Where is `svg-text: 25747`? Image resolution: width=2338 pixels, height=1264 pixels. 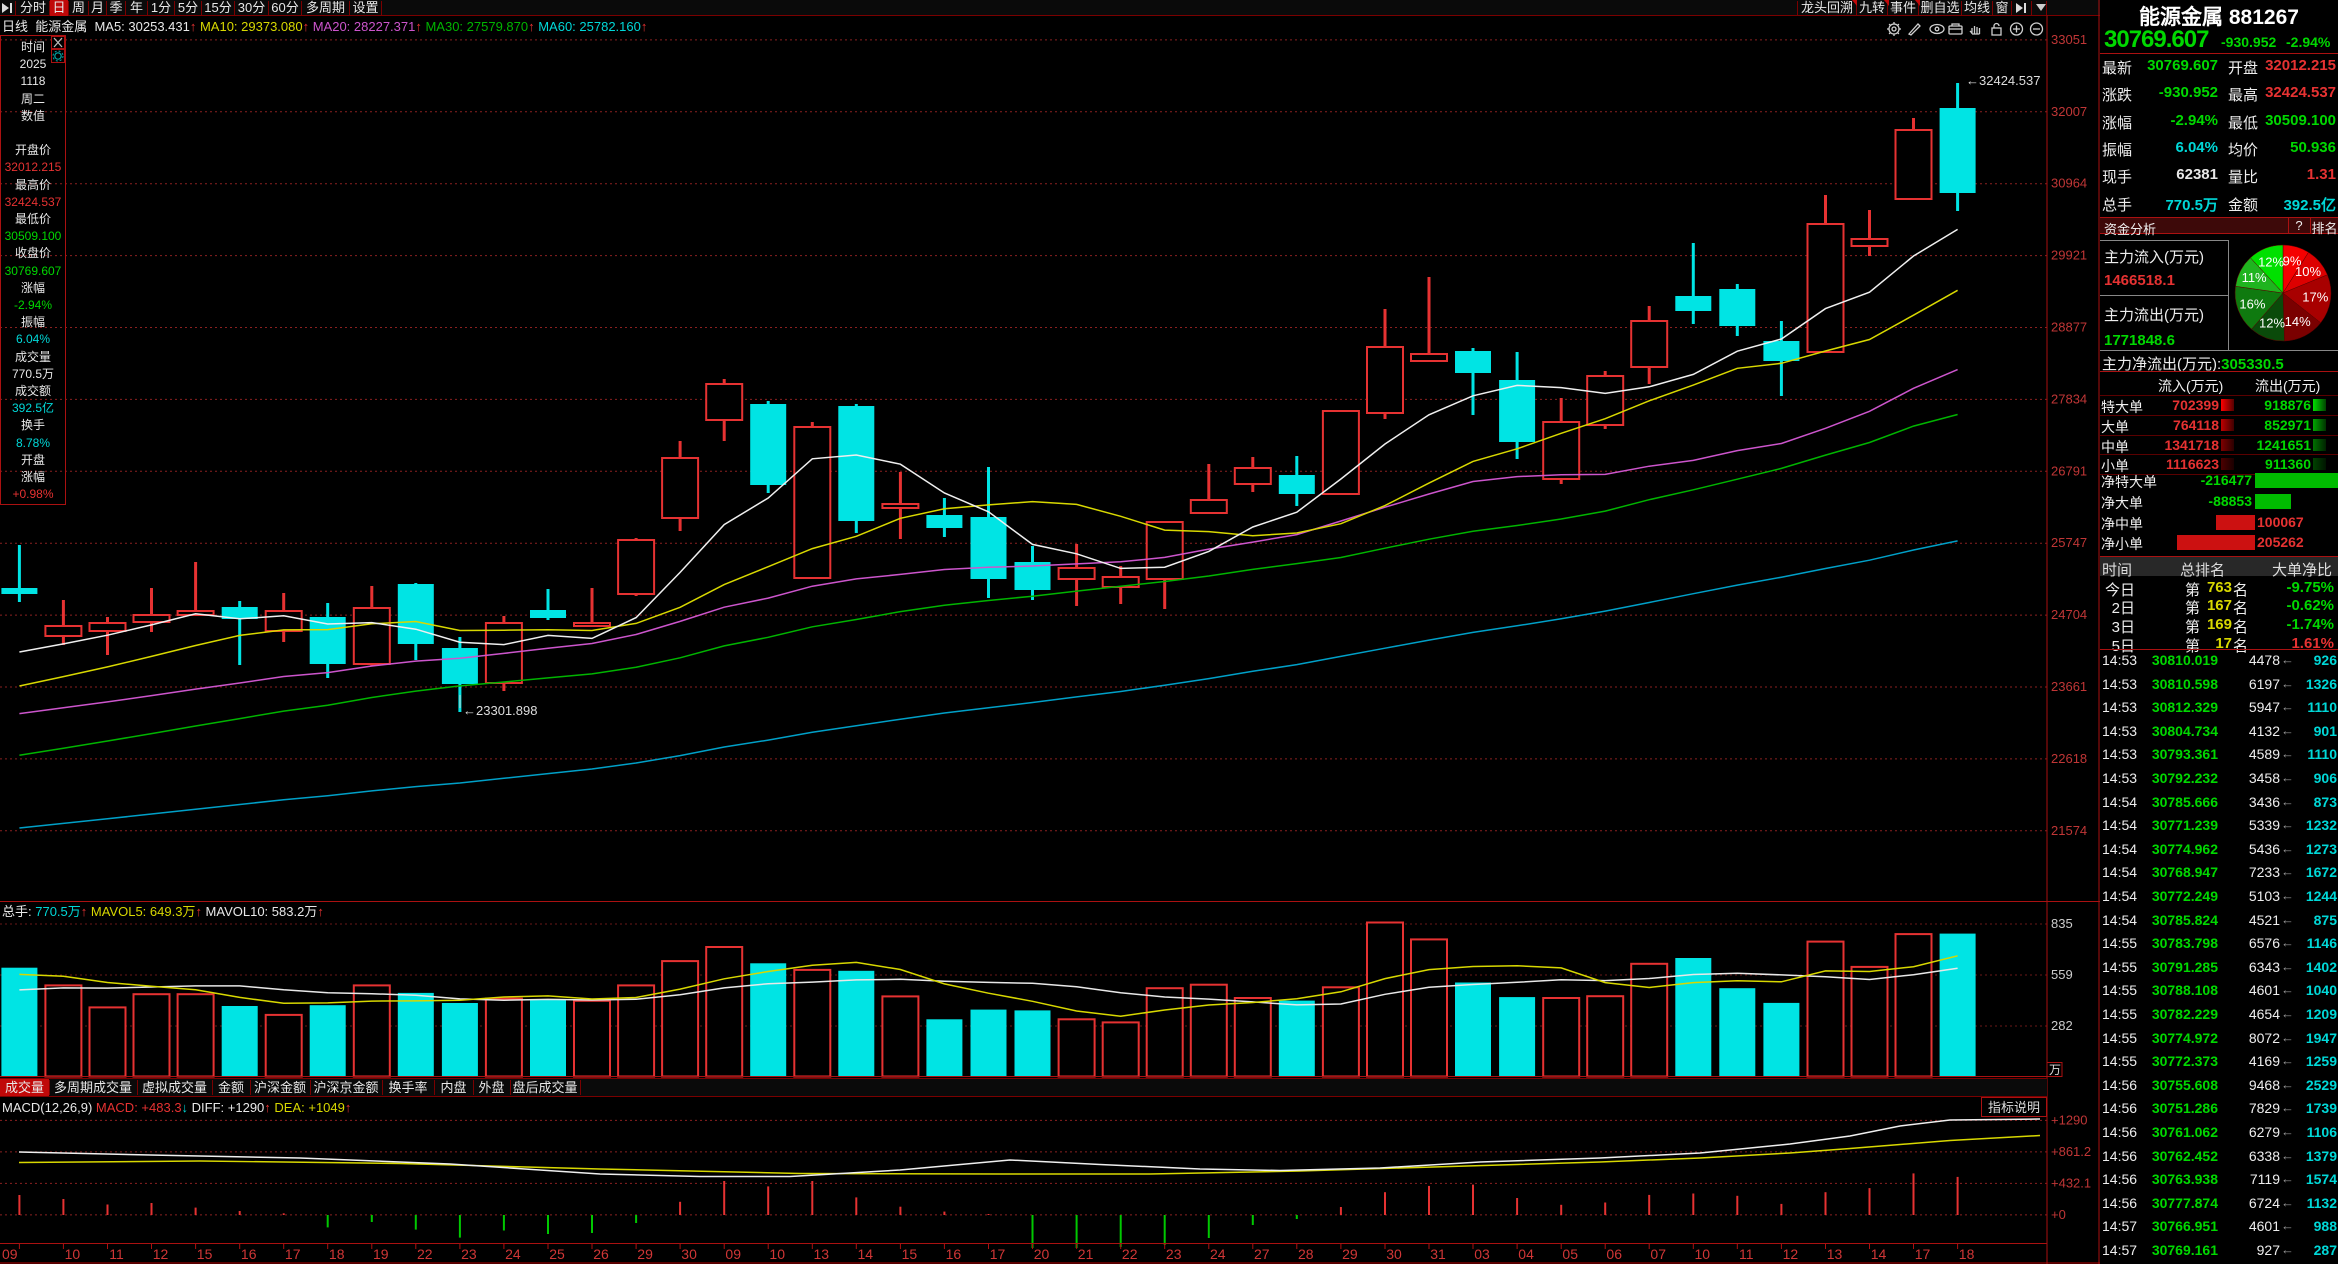
svg-text: 25747 is located at coordinates (2069, 542).